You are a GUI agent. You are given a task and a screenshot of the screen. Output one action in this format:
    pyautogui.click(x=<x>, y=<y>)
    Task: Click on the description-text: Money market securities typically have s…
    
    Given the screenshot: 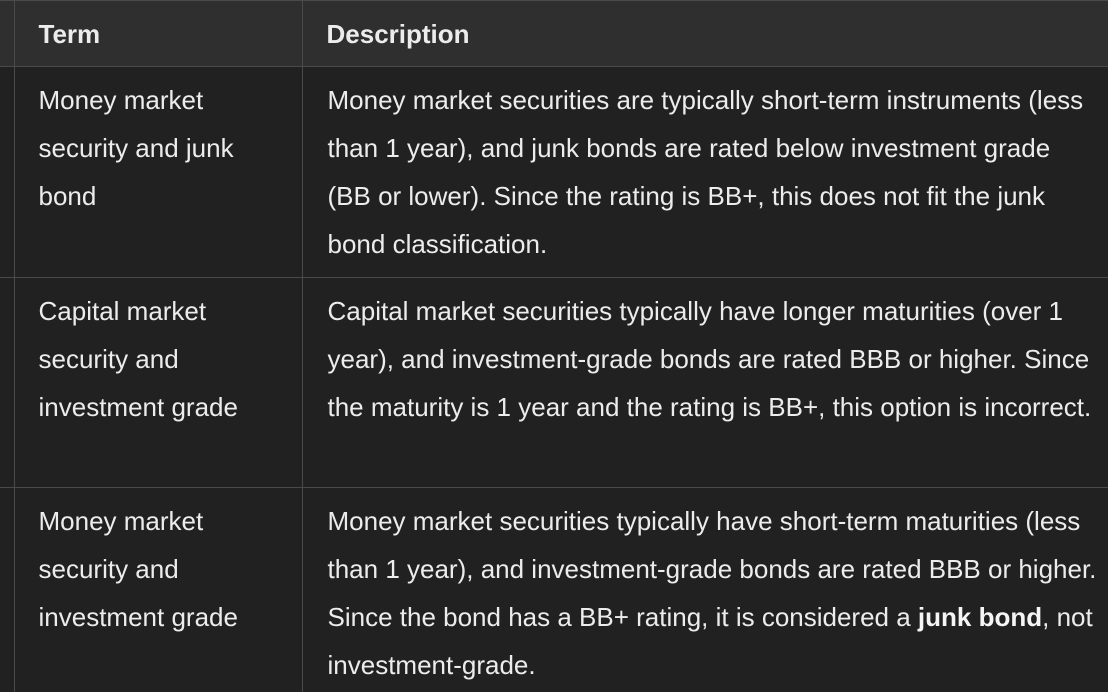 What is the action you would take?
    pyautogui.click(x=712, y=569)
    